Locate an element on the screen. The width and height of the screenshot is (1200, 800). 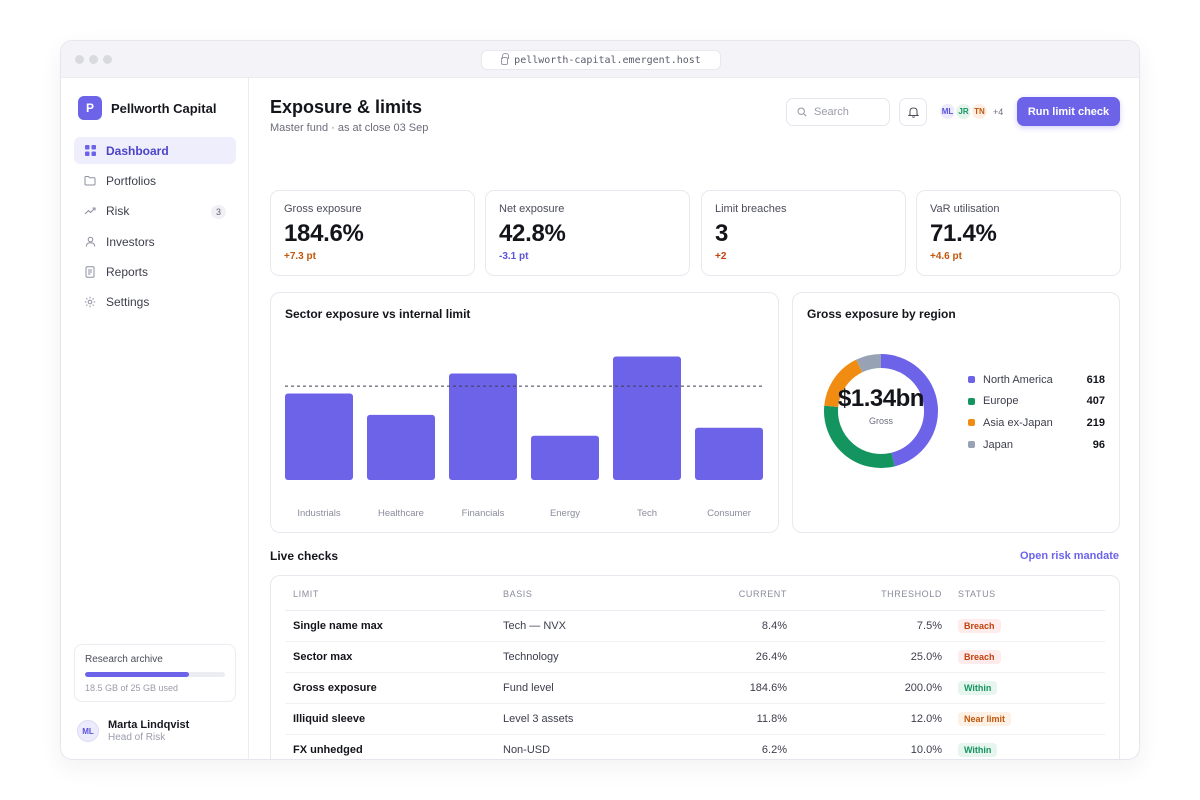
chart-title: Gross exposure by region is located at coordinates (881, 314).